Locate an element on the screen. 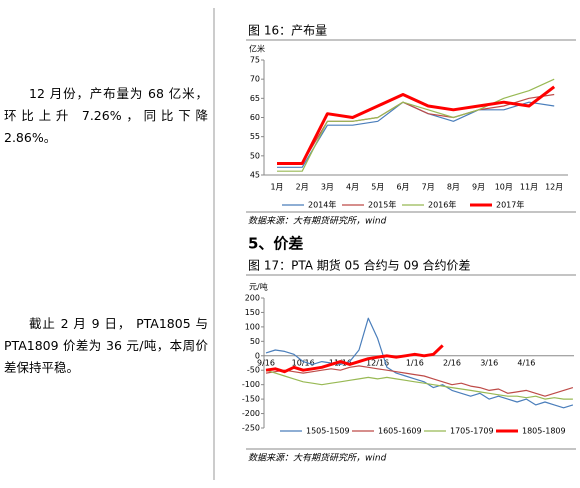 This screenshot has height=488, width=580. x-tick-label: 8月 is located at coordinates (453, 187).